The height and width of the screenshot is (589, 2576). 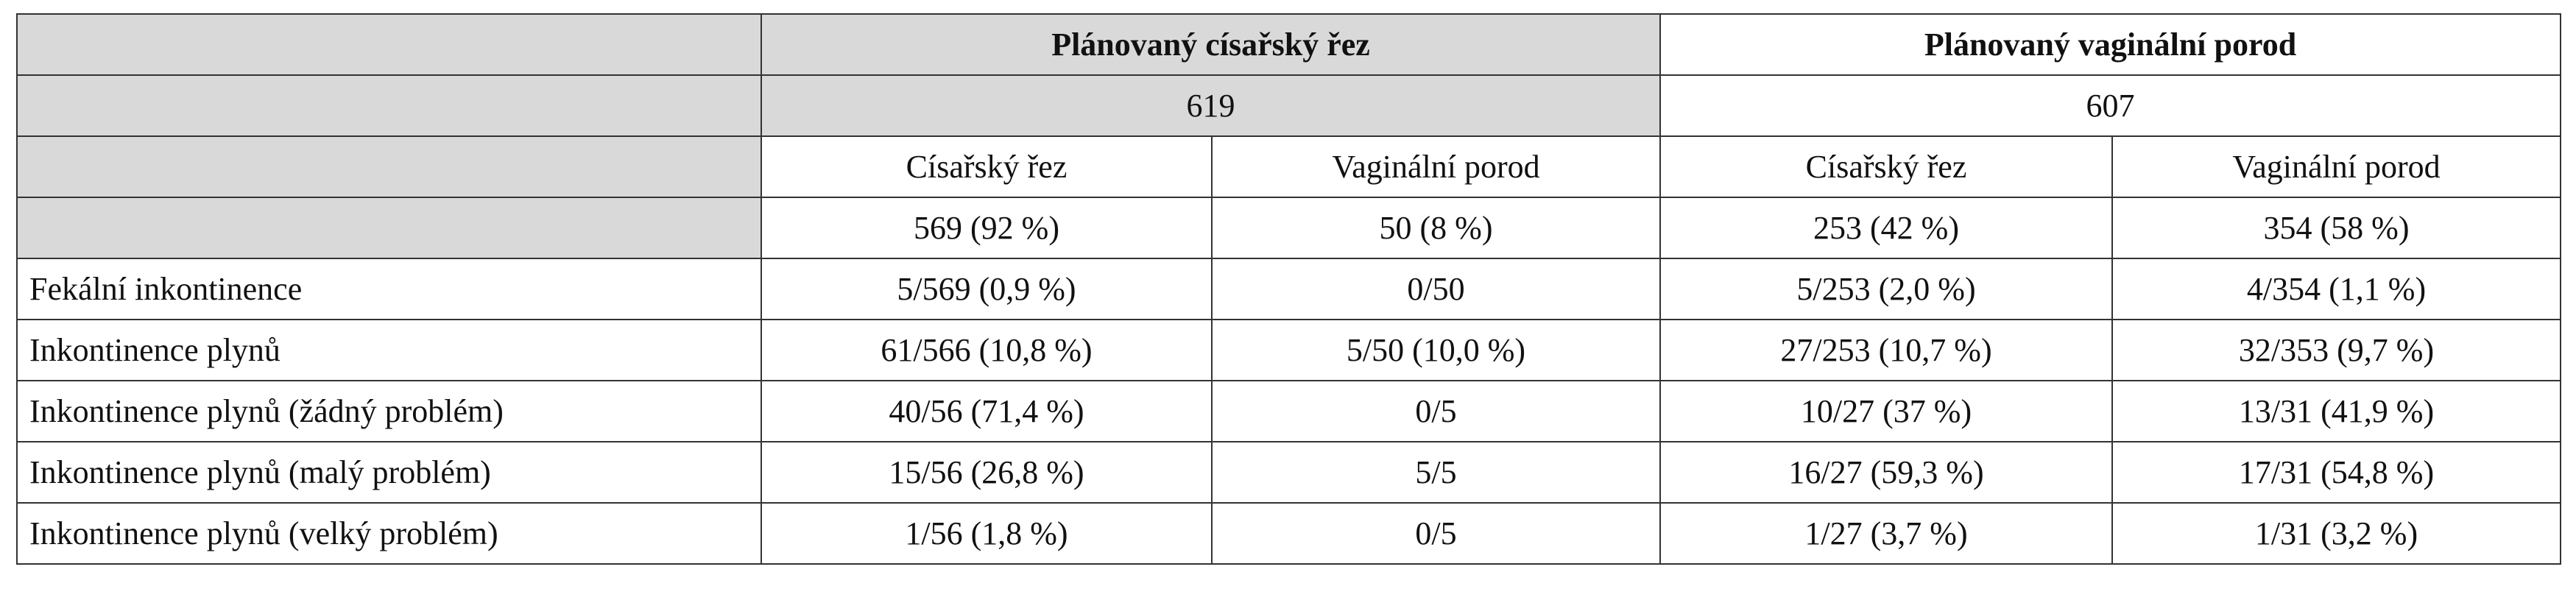 I want to click on group-total: 619, so click(x=1211, y=105).